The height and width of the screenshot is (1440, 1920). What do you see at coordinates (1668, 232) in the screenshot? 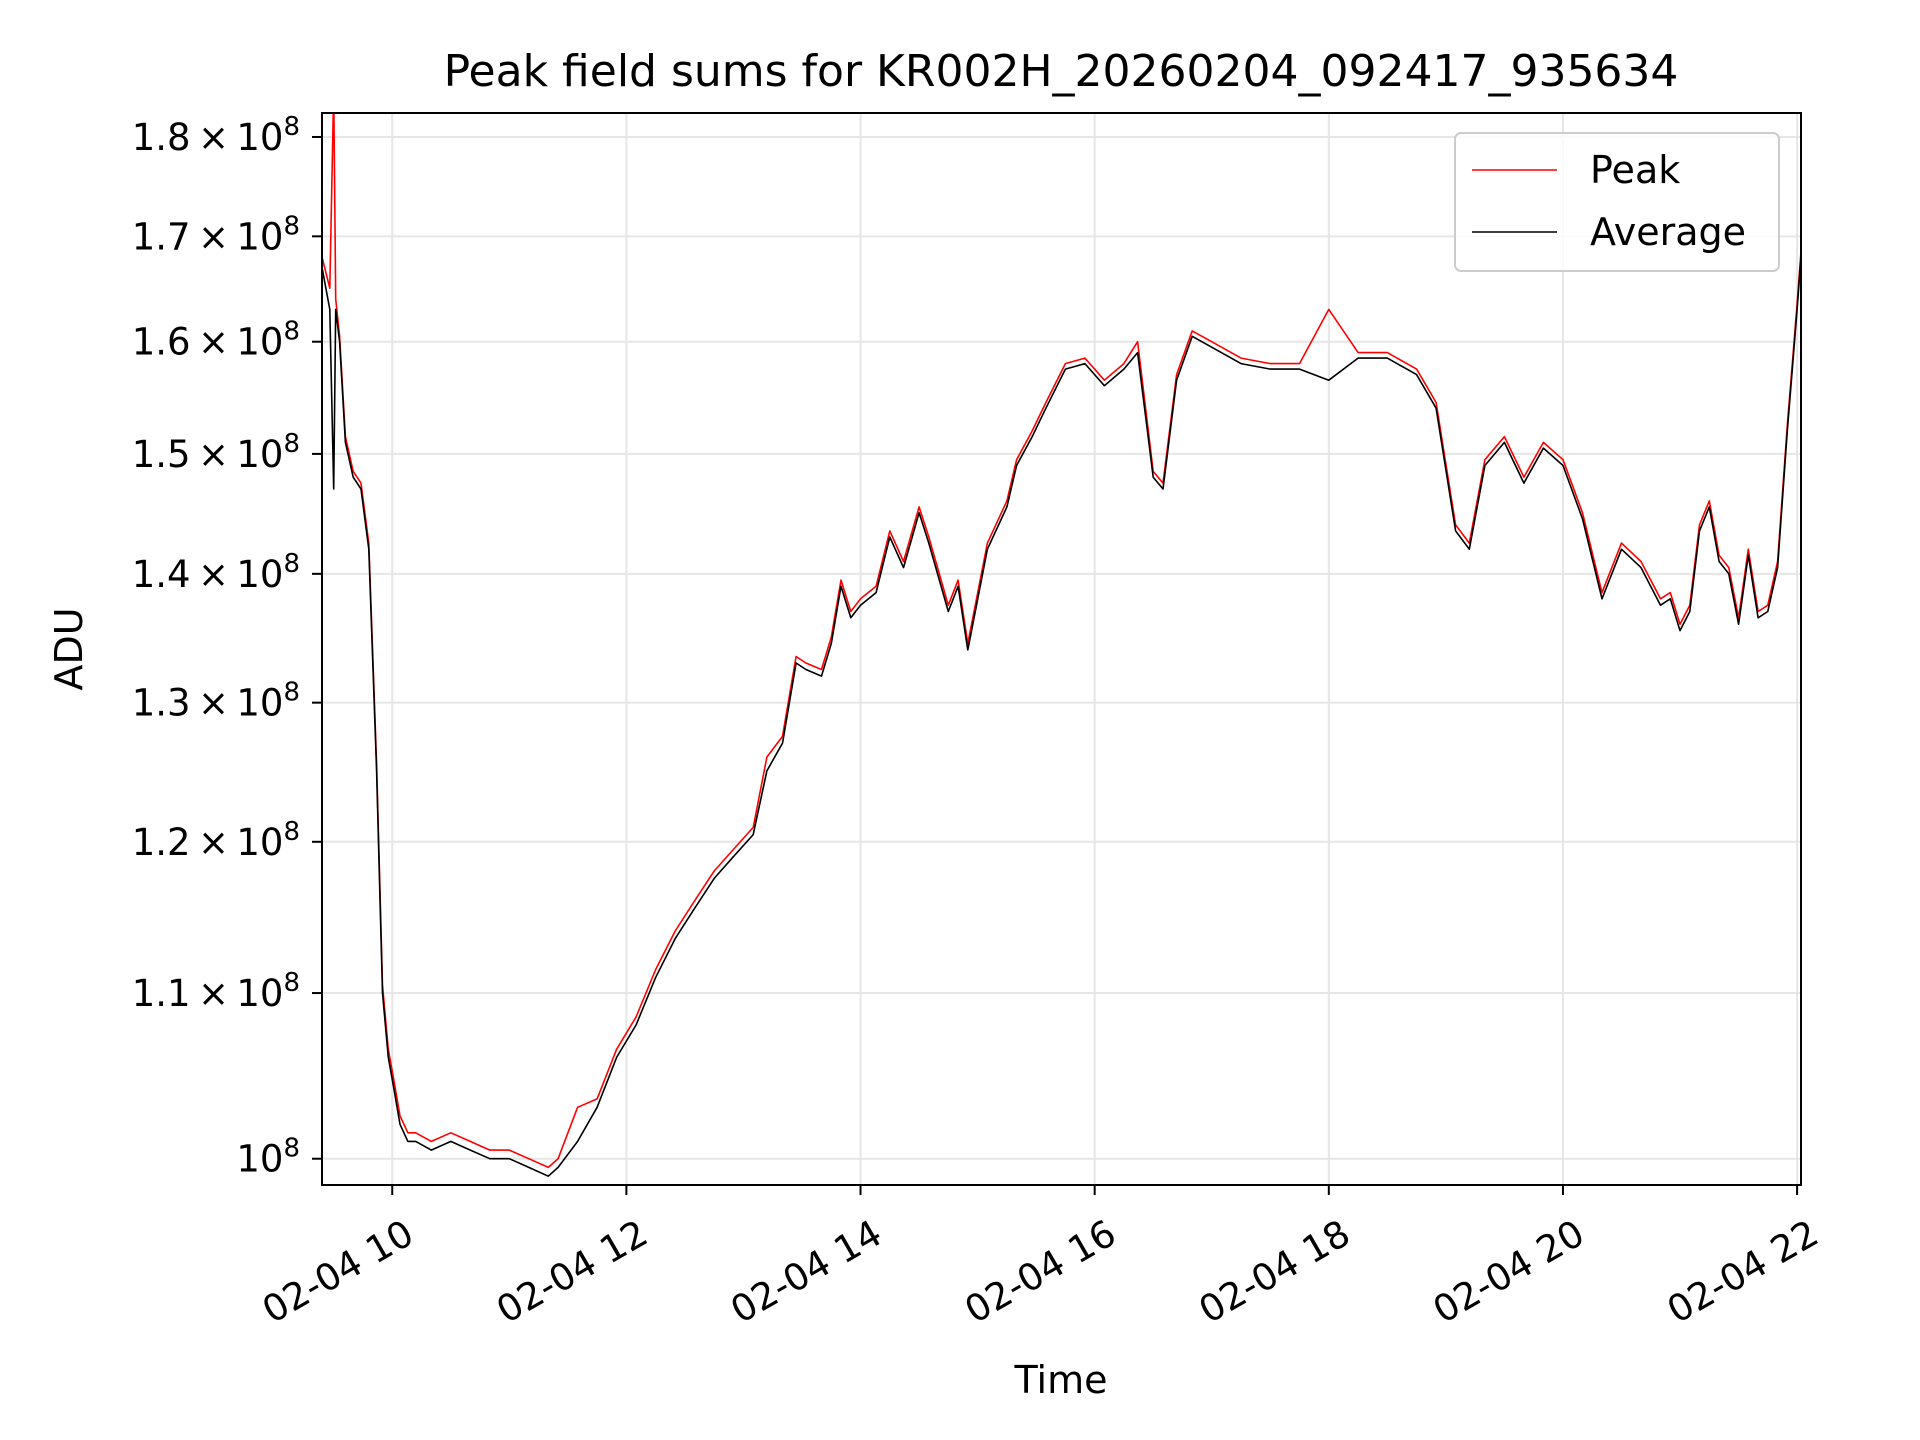
I see `legend-average-label: Average` at bounding box center [1668, 232].